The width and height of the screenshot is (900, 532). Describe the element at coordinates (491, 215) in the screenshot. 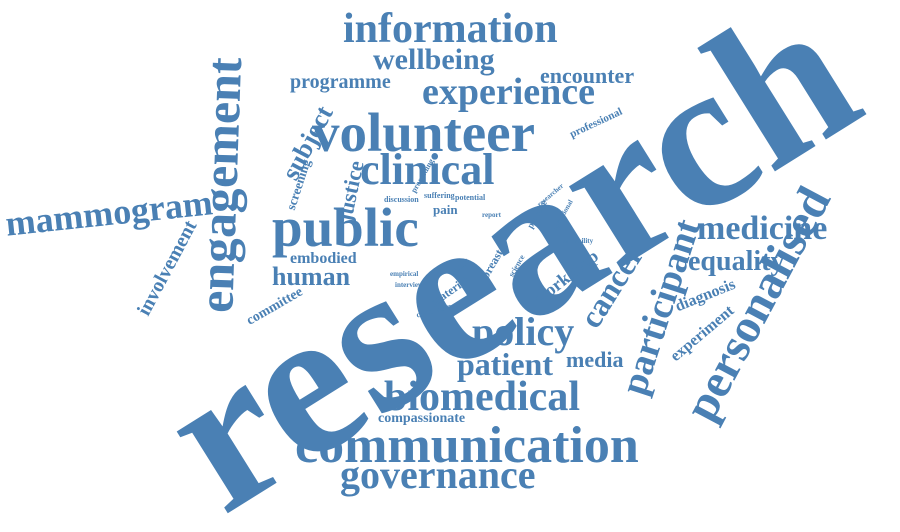

I see `word-report: report` at that location.